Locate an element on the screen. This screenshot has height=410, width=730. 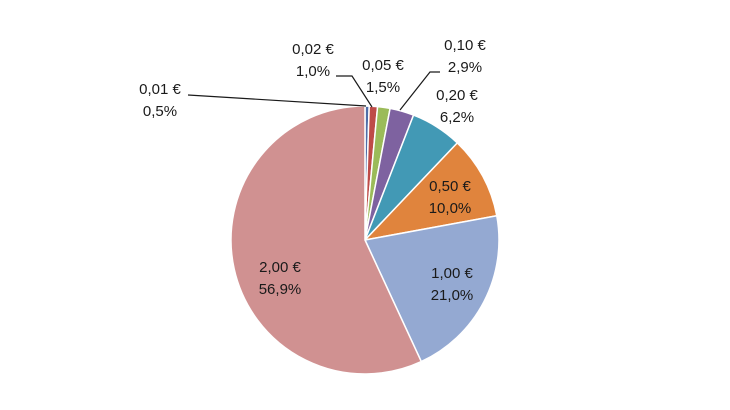
data-label-category: 0,01 € is located at coordinates (160, 89).